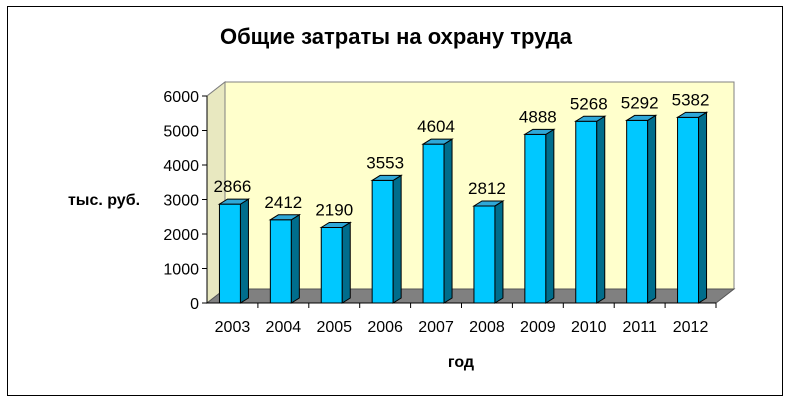 The height and width of the screenshot is (405, 793). I want to click on data-label: 4888, so click(538, 116).